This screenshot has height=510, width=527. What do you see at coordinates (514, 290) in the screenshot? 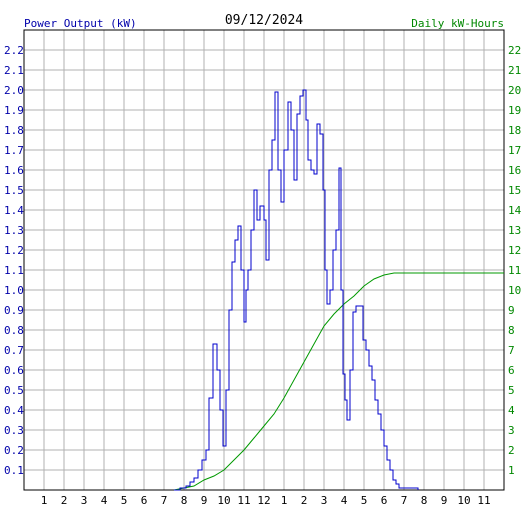
I see `right-tick-label: 10` at bounding box center [514, 290].